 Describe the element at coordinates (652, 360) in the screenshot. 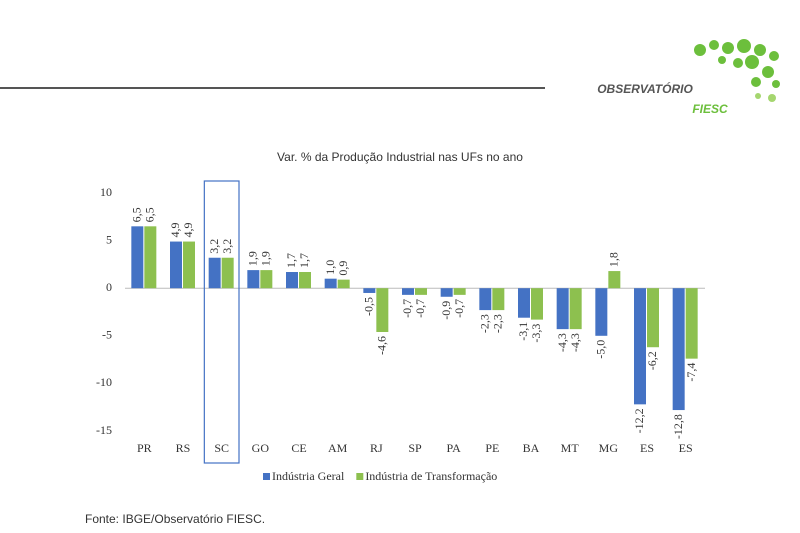

I see `value-label: -6,2` at that location.